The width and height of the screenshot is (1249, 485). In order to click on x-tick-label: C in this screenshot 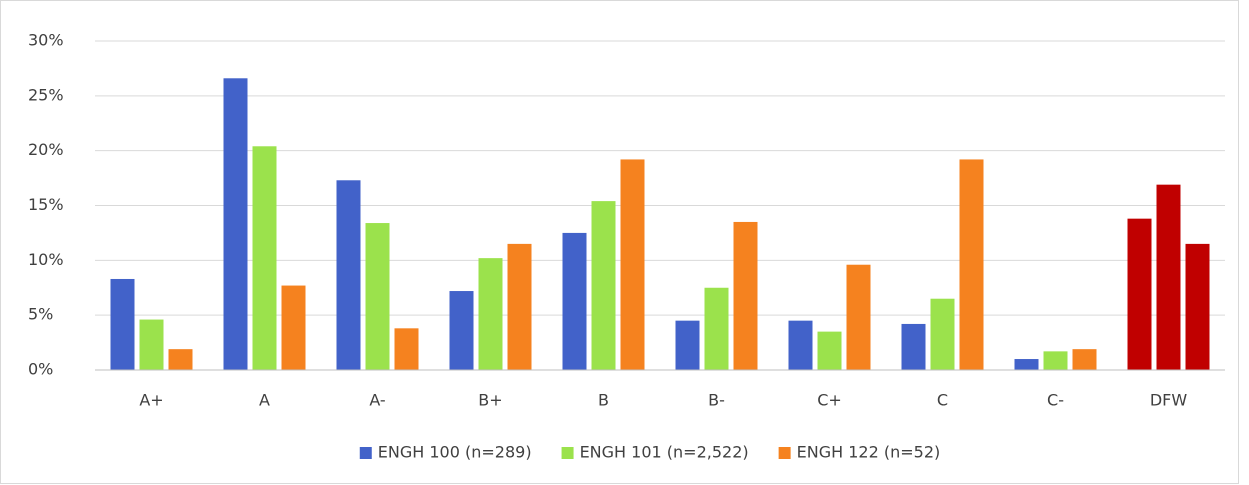, I will do `click(942, 400)`.